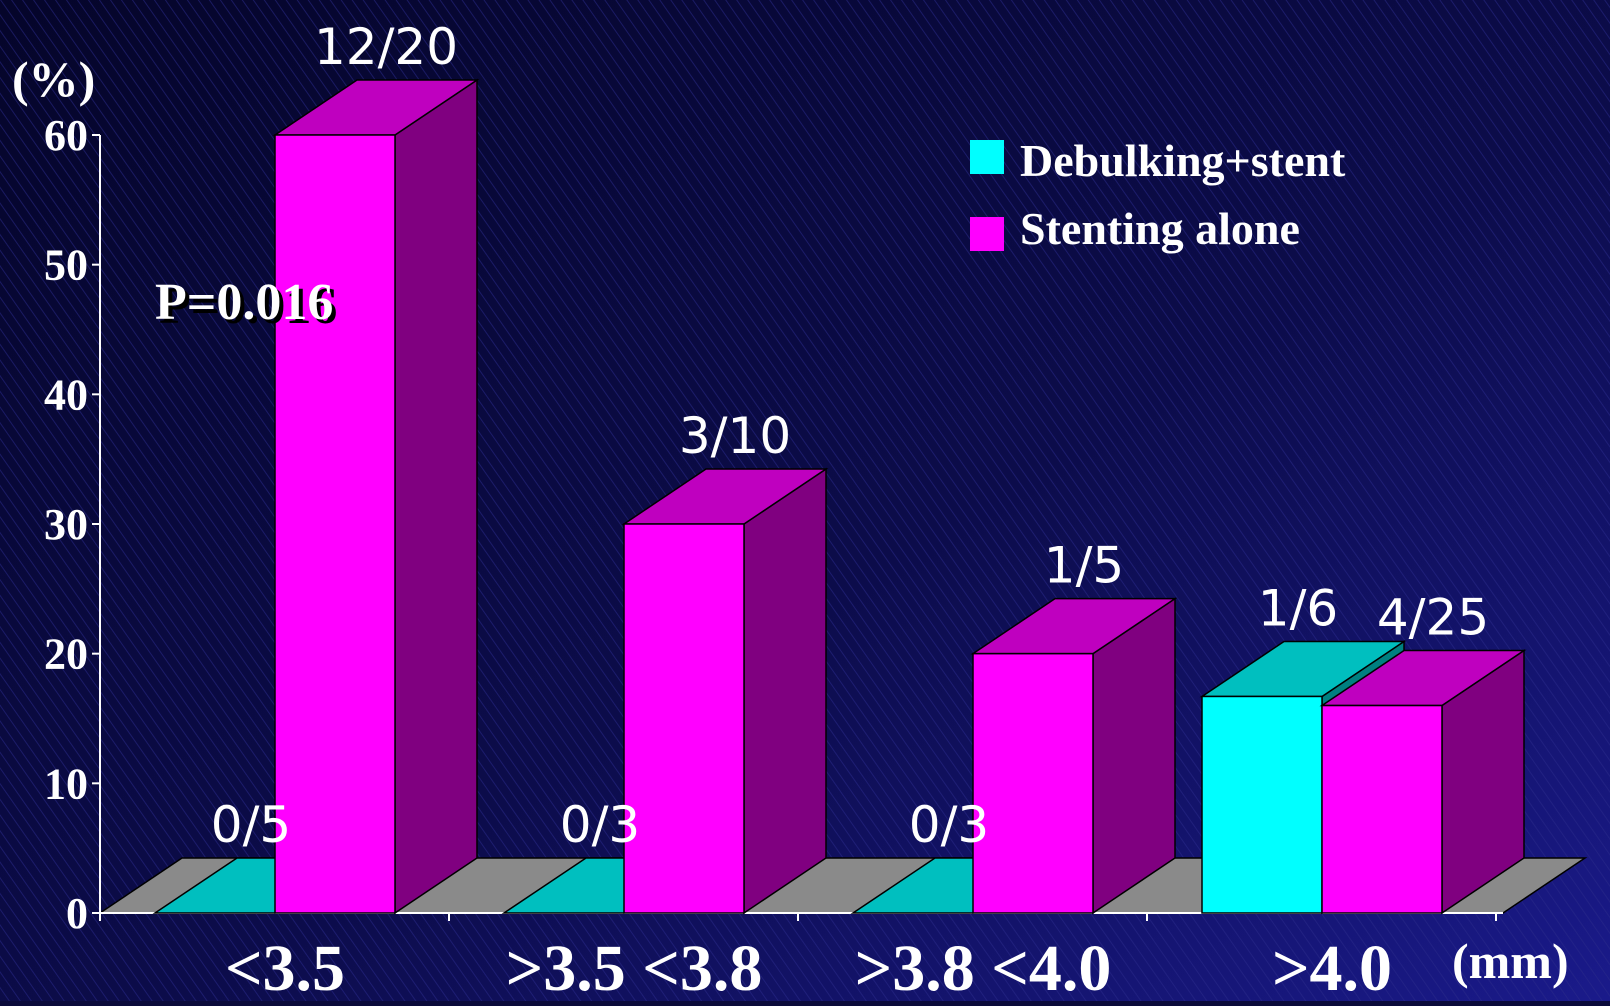 Image resolution: width=1610 pixels, height=1006 pixels. What do you see at coordinates (949, 825) in the screenshot?
I see `debulking-bar-3-label: 0/3` at bounding box center [949, 825].